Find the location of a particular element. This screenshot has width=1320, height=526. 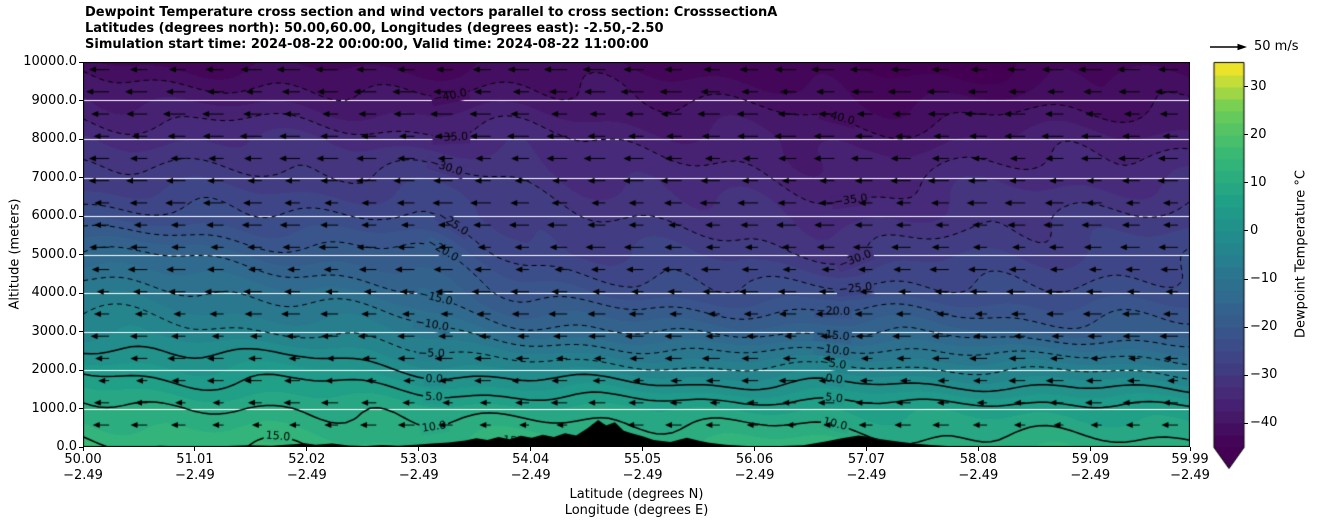

x-tick-label-latitude: 57.07 is located at coordinates (866, 459).